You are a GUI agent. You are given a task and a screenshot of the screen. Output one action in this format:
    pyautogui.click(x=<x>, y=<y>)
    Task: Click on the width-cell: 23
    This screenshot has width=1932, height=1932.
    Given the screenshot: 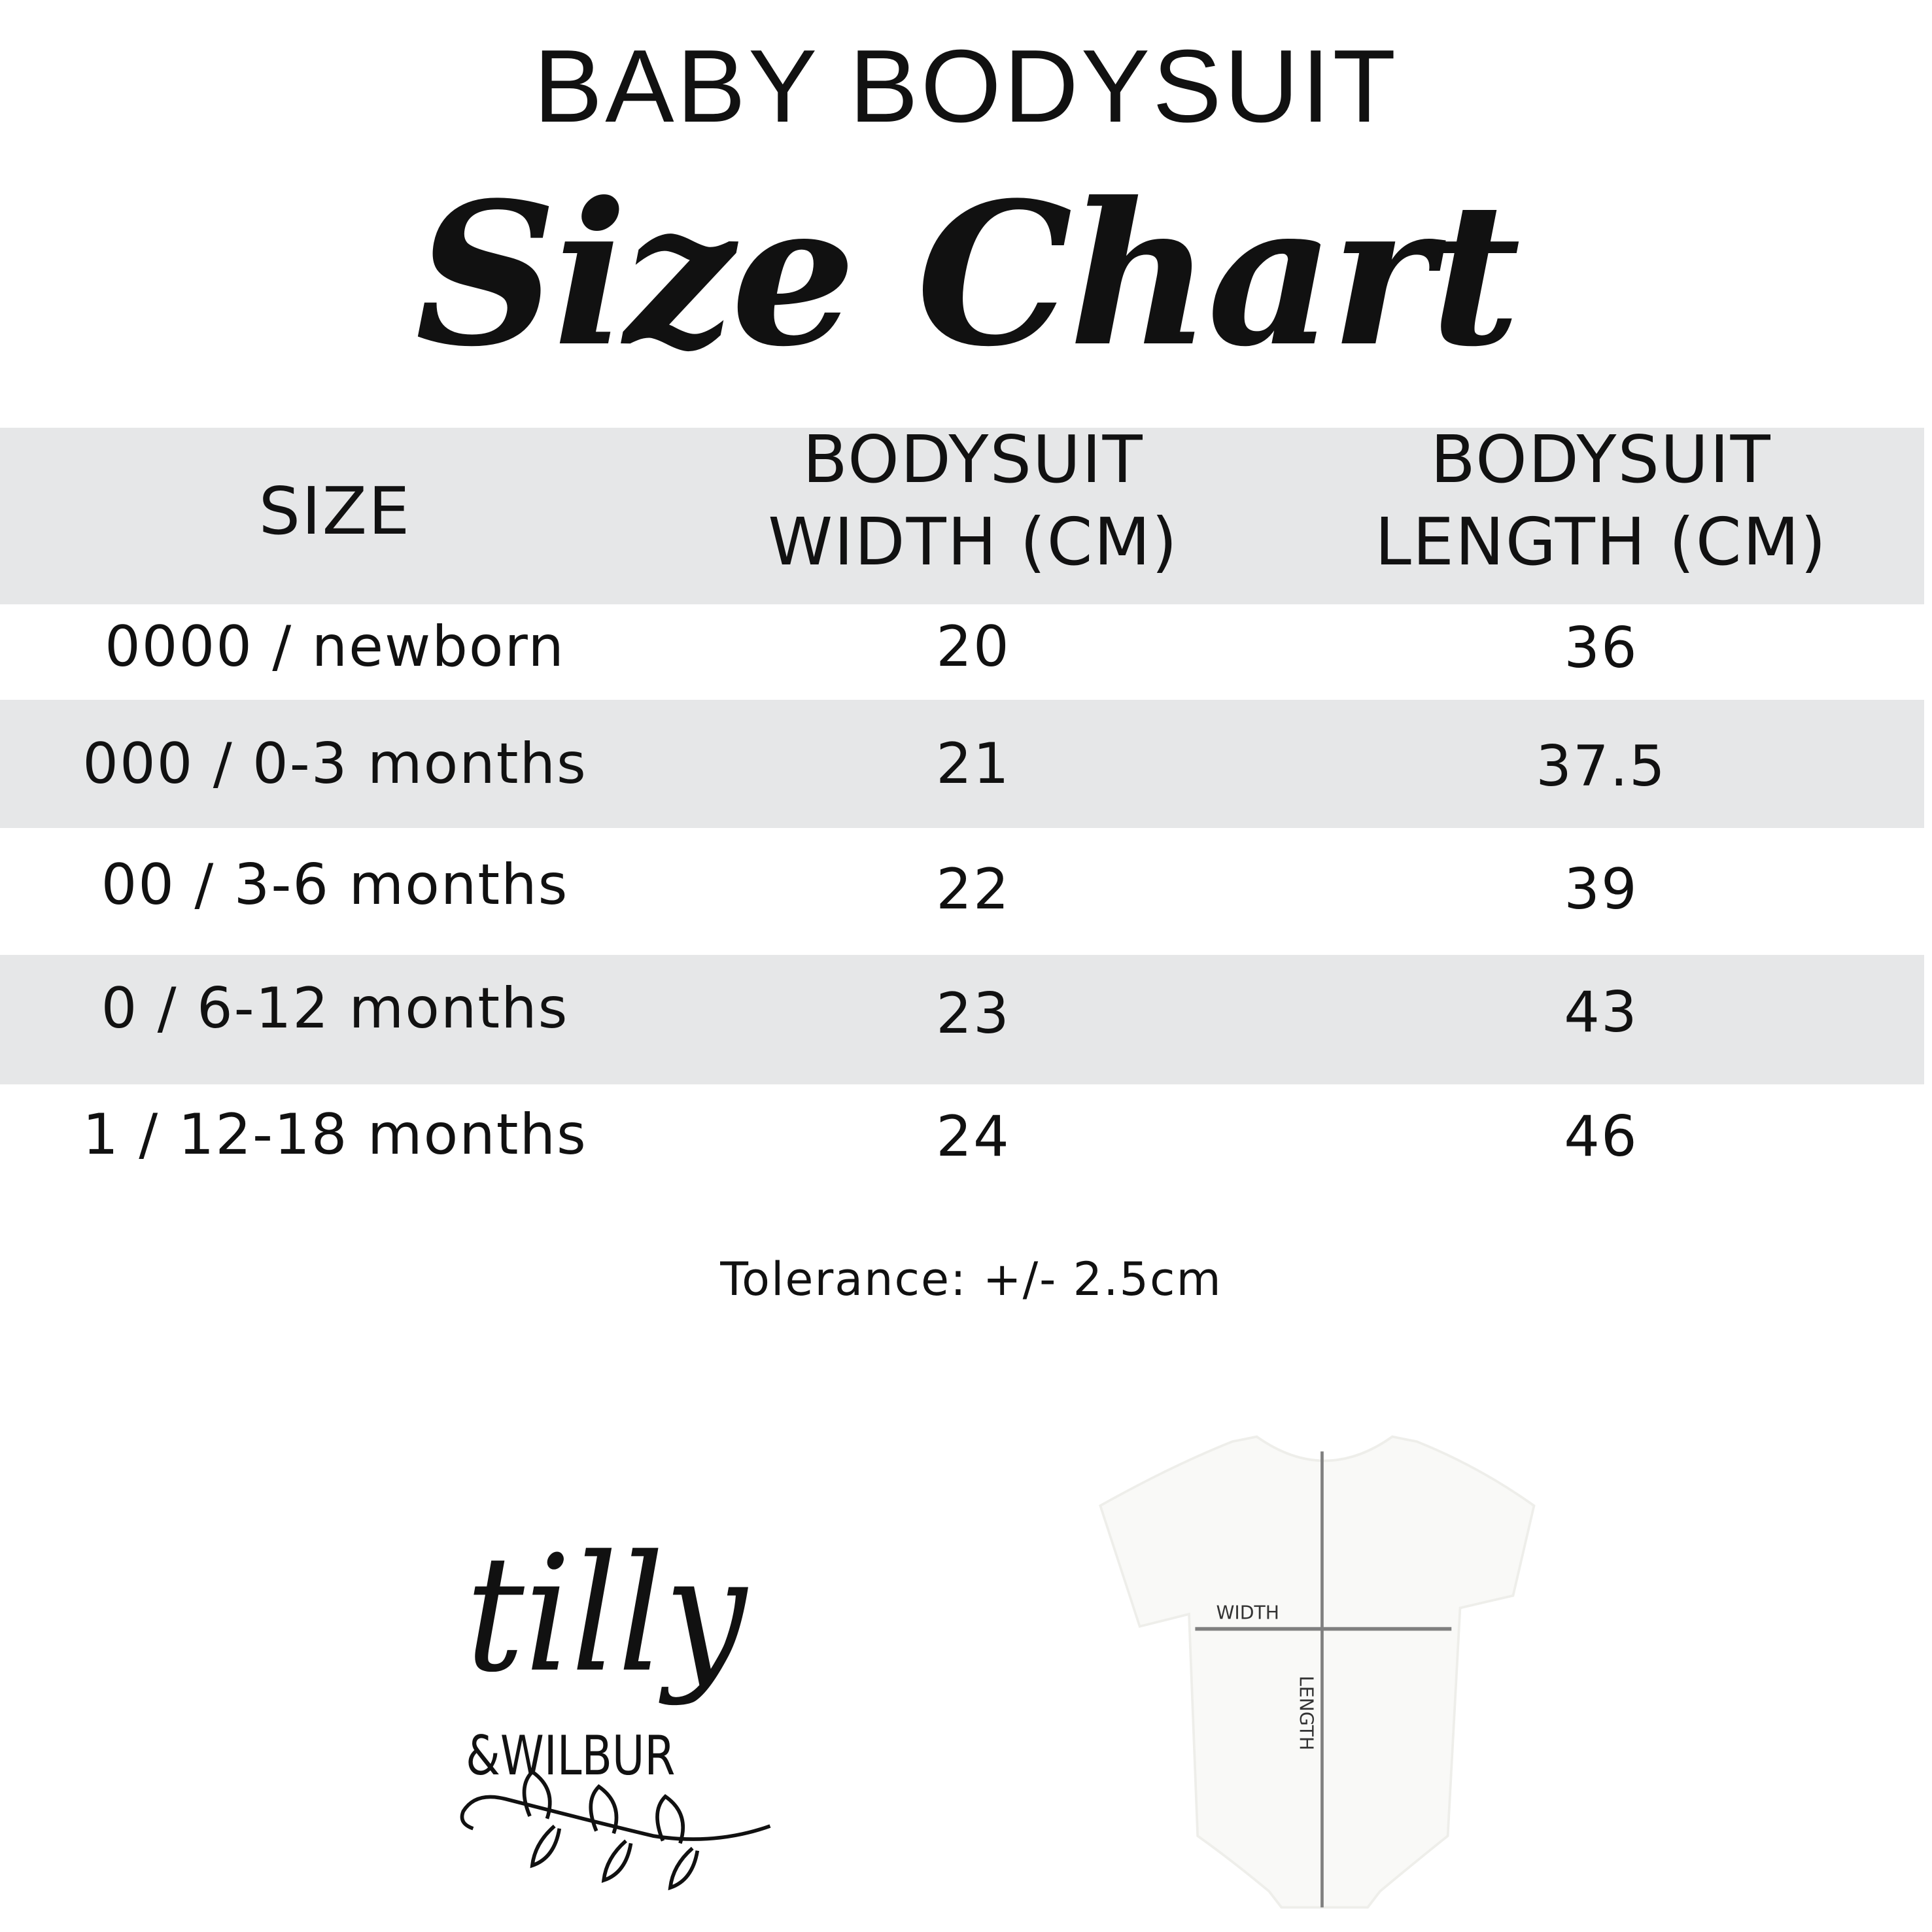 What is the action you would take?
    pyautogui.click(x=973, y=1013)
    